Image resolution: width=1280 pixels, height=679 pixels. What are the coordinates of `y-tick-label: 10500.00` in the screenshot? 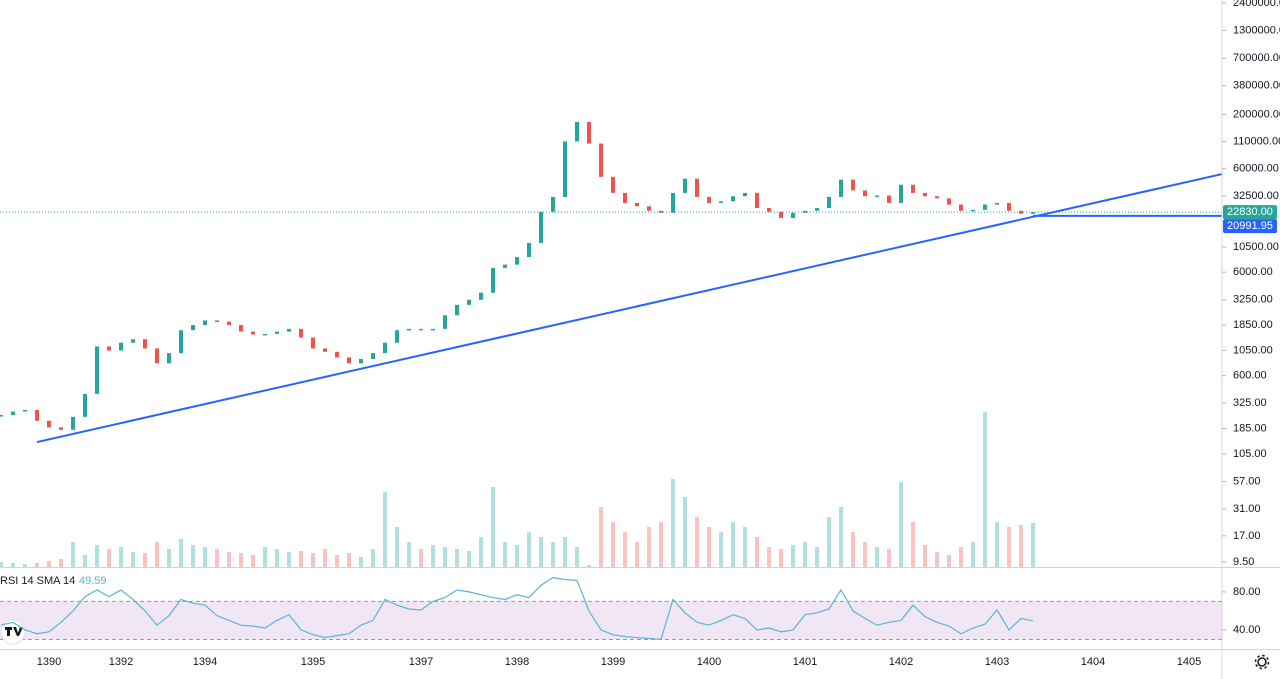 It's located at (1256, 247).